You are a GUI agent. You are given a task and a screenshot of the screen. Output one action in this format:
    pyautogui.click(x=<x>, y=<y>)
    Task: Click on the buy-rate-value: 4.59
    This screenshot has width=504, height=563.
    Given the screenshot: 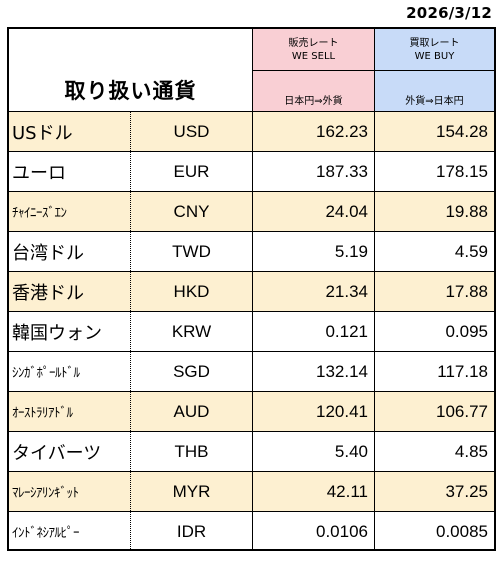 What is the action you would take?
    pyautogui.click(x=434, y=251)
    